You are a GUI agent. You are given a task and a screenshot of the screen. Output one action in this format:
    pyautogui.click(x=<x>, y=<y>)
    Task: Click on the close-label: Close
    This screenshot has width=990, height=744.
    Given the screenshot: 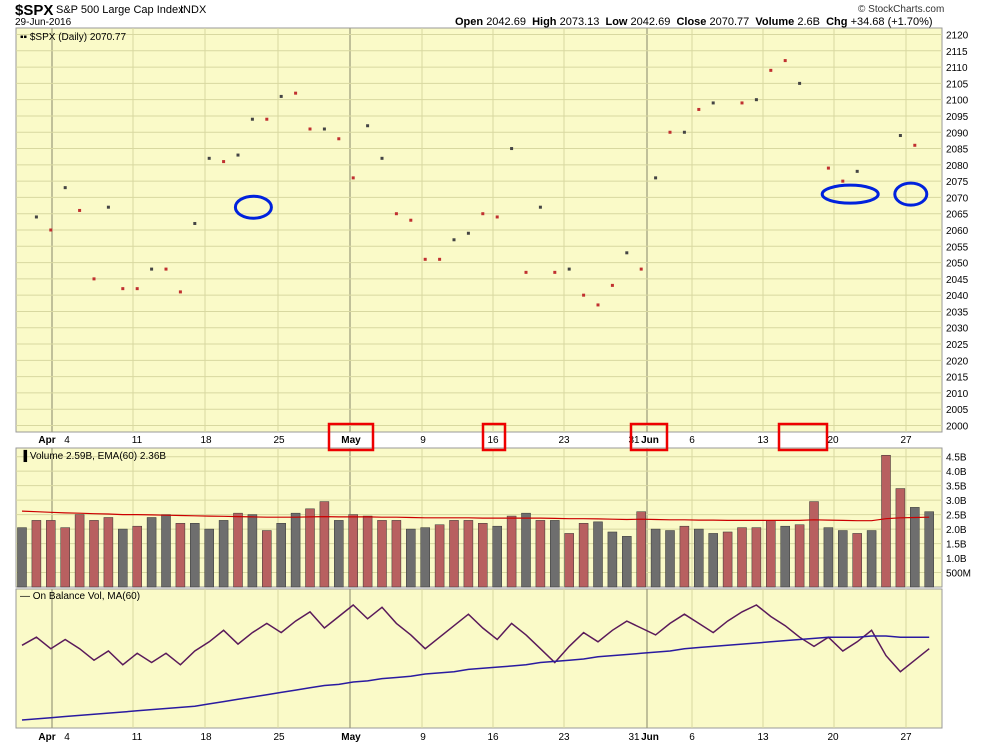 What is the action you would take?
    pyautogui.click(x=691, y=22)
    